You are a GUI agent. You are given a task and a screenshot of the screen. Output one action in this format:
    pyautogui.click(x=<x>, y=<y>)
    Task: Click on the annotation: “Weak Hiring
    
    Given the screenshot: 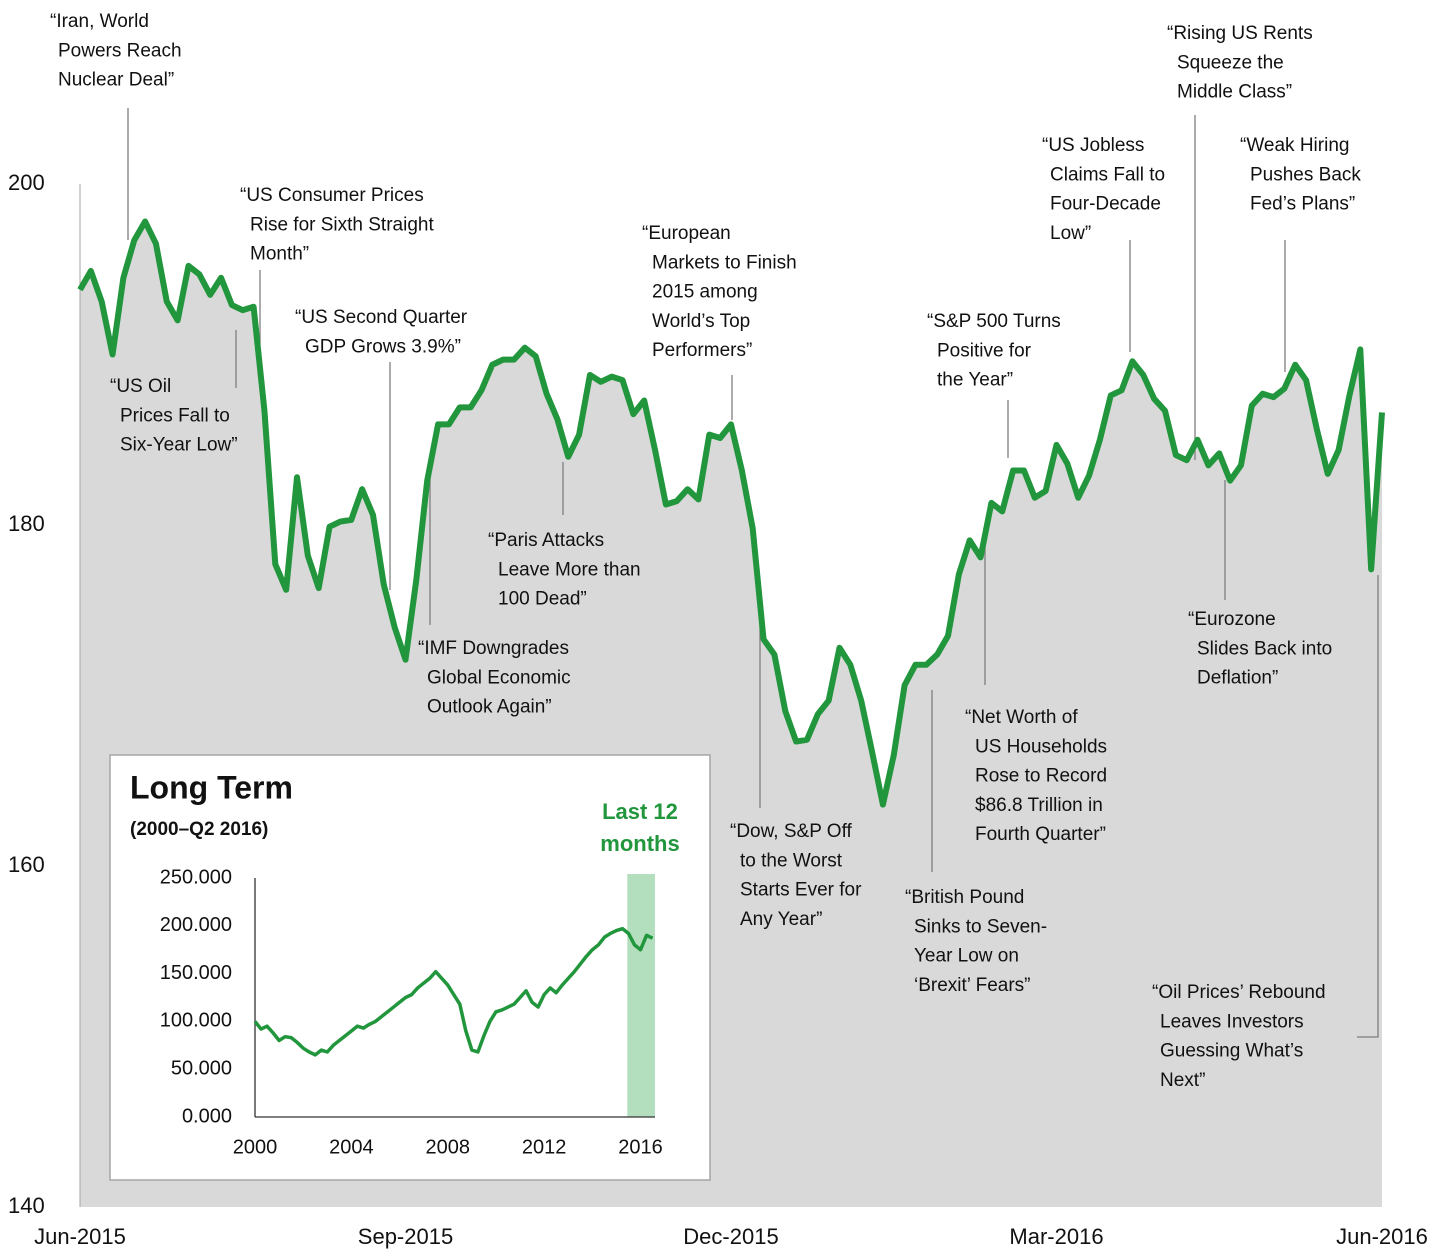 What is the action you would take?
    pyautogui.click(x=1294, y=145)
    